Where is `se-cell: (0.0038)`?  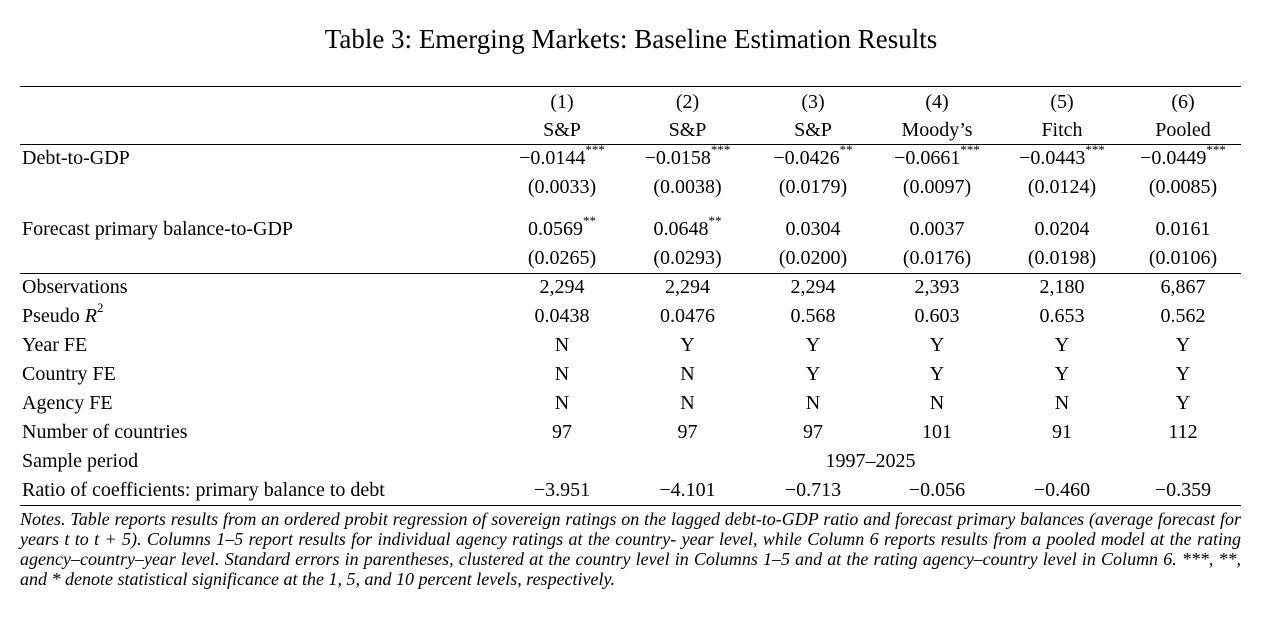 se-cell: (0.0038) is located at coordinates (687, 187).